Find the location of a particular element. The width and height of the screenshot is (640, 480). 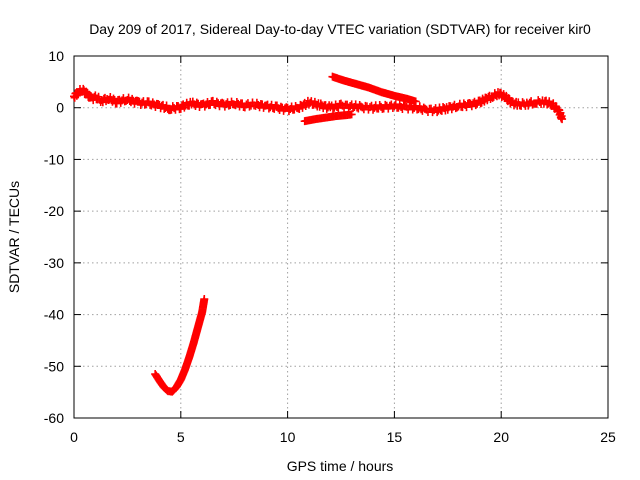

x-tick-label: 15 is located at coordinates (395, 437).